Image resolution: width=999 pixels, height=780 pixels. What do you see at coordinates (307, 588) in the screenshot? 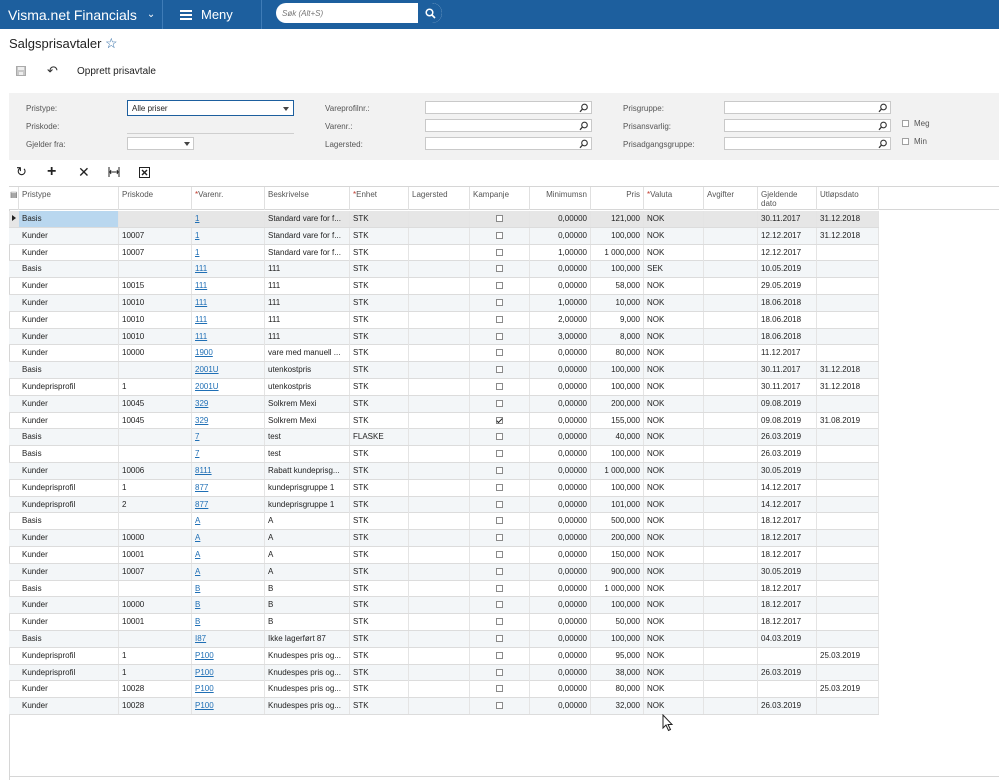
I see `cell-desc: B` at bounding box center [307, 588].